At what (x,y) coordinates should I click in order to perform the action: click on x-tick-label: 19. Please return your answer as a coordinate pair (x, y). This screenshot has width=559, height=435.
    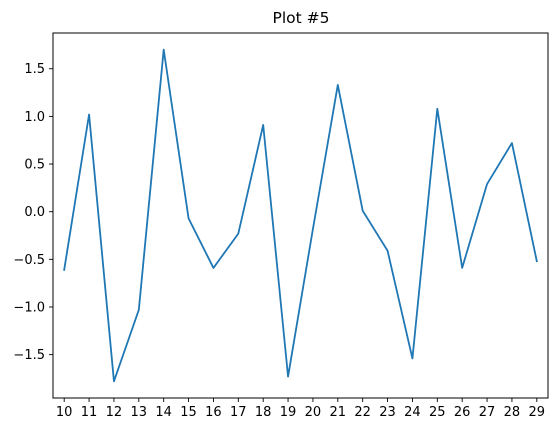
    Looking at the image, I should click on (288, 412).